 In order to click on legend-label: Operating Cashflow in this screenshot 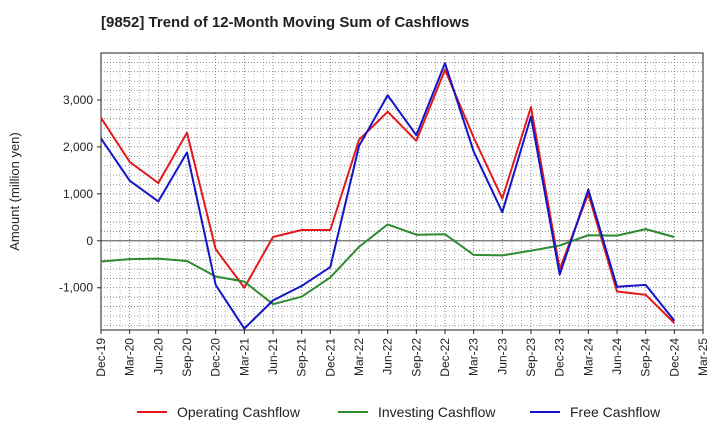, I will do `click(238, 412)`.